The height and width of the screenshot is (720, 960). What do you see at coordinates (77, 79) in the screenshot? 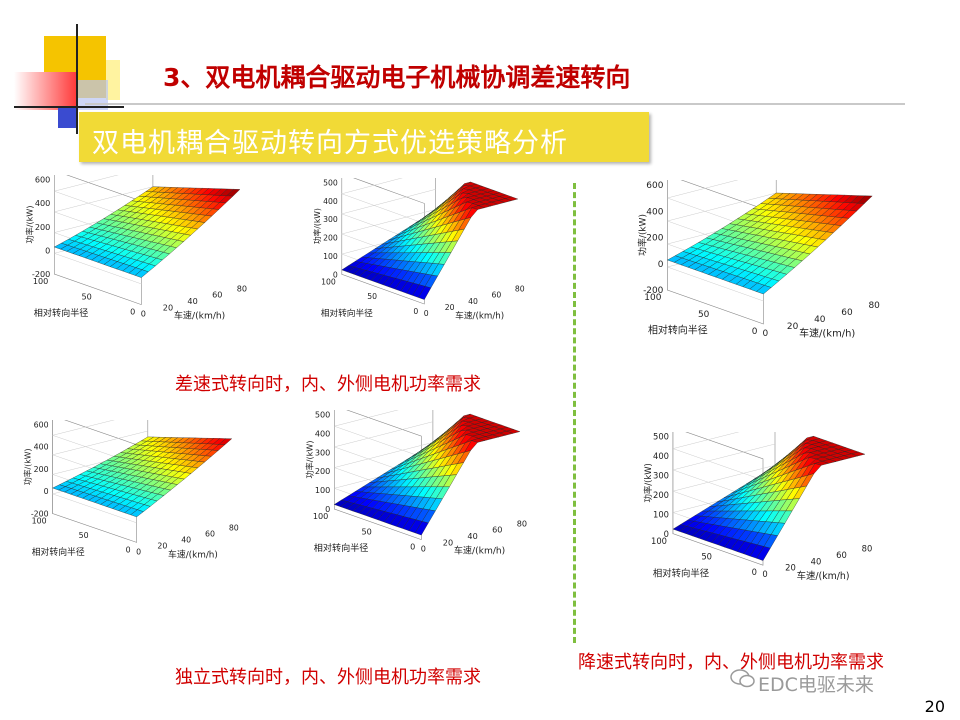
I see `decor-vertical-line` at bounding box center [77, 79].